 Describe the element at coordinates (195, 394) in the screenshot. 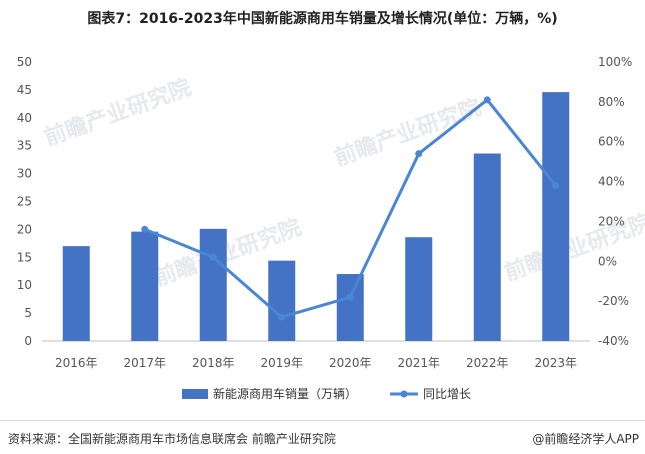

I see `legend-bar-swatch` at that location.